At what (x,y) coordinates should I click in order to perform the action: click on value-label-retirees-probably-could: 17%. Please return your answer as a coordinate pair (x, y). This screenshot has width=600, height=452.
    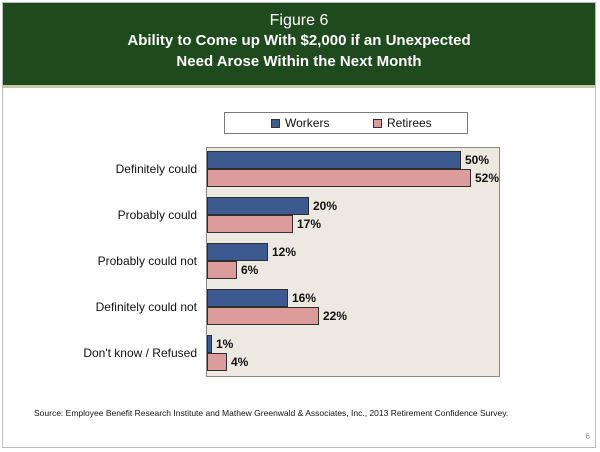
    Looking at the image, I should click on (309, 224).